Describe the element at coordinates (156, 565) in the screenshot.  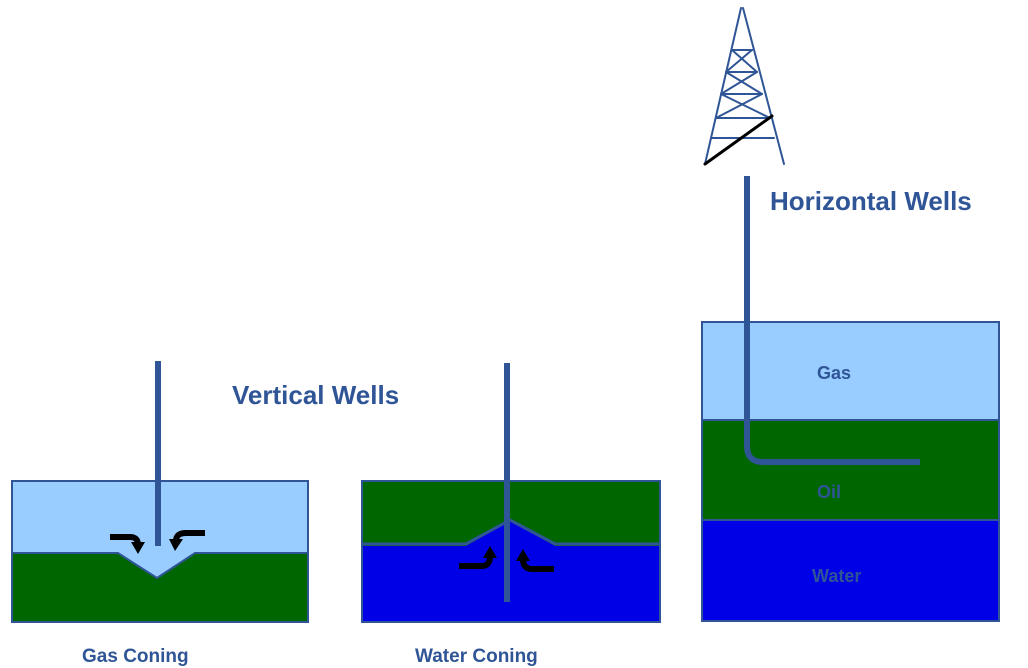
I see `gas-cone` at that location.